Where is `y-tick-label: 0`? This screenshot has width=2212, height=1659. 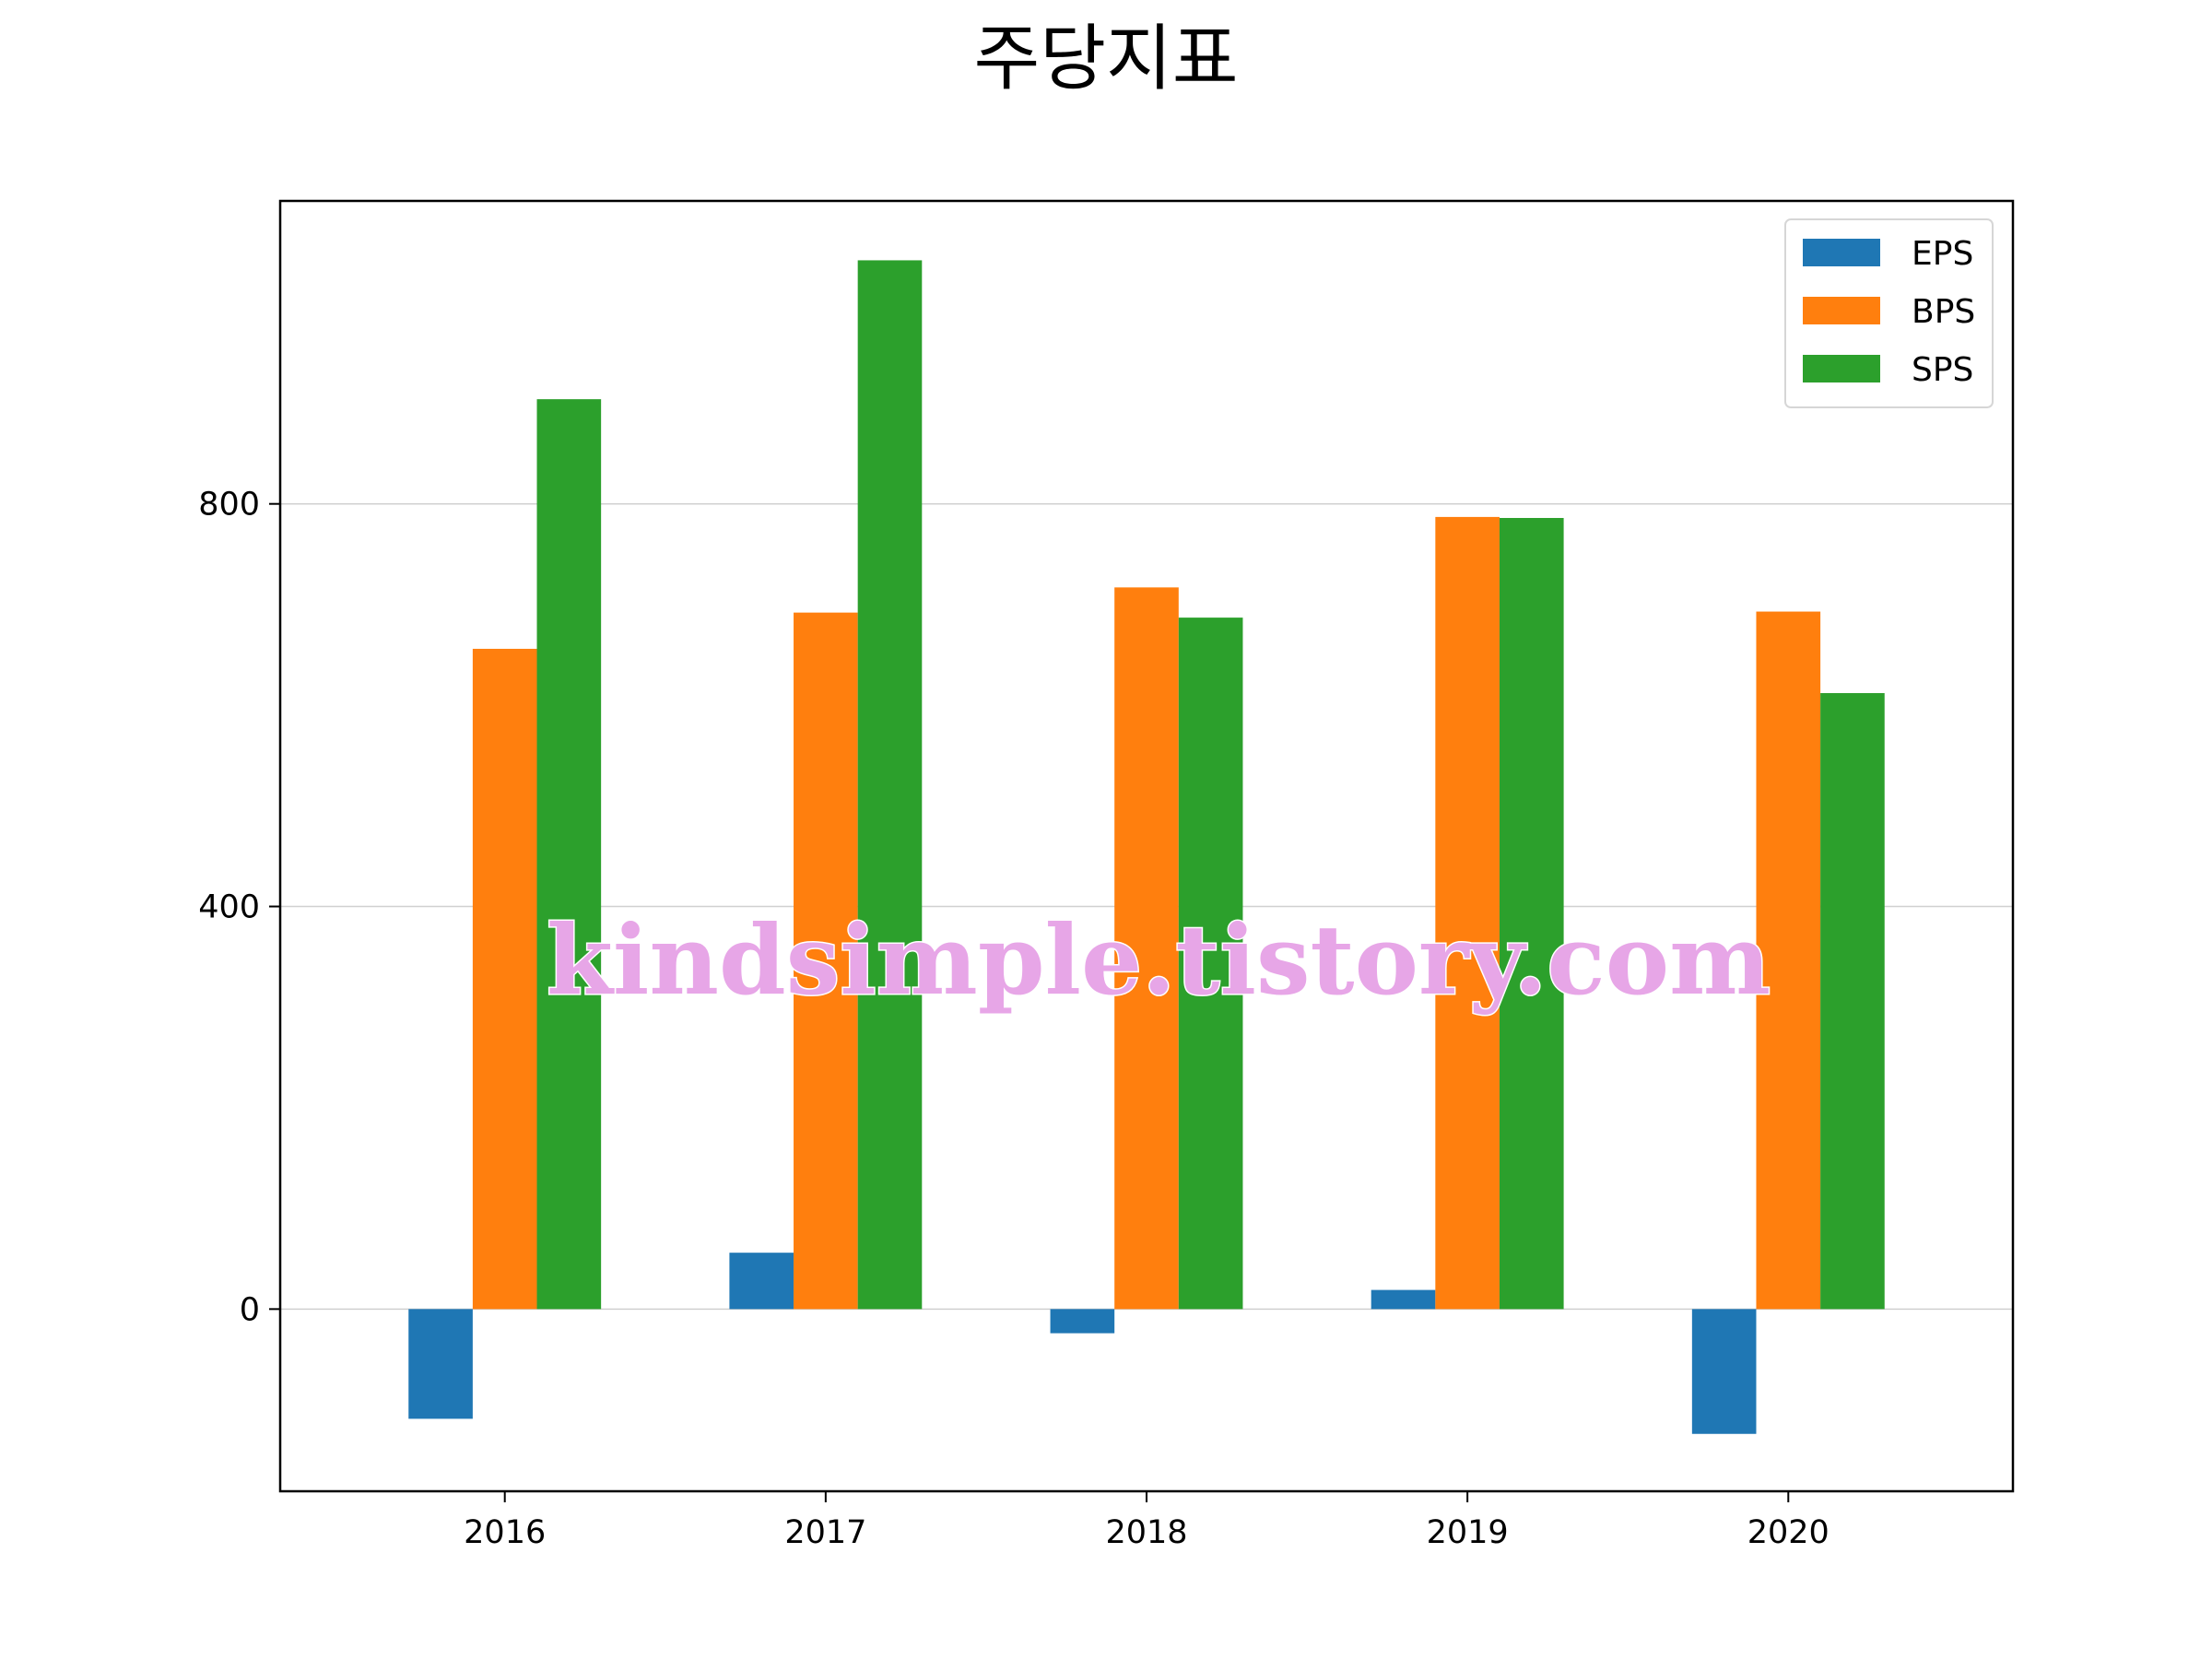 y-tick-label: 0 is located at coordinates (250, 1309).